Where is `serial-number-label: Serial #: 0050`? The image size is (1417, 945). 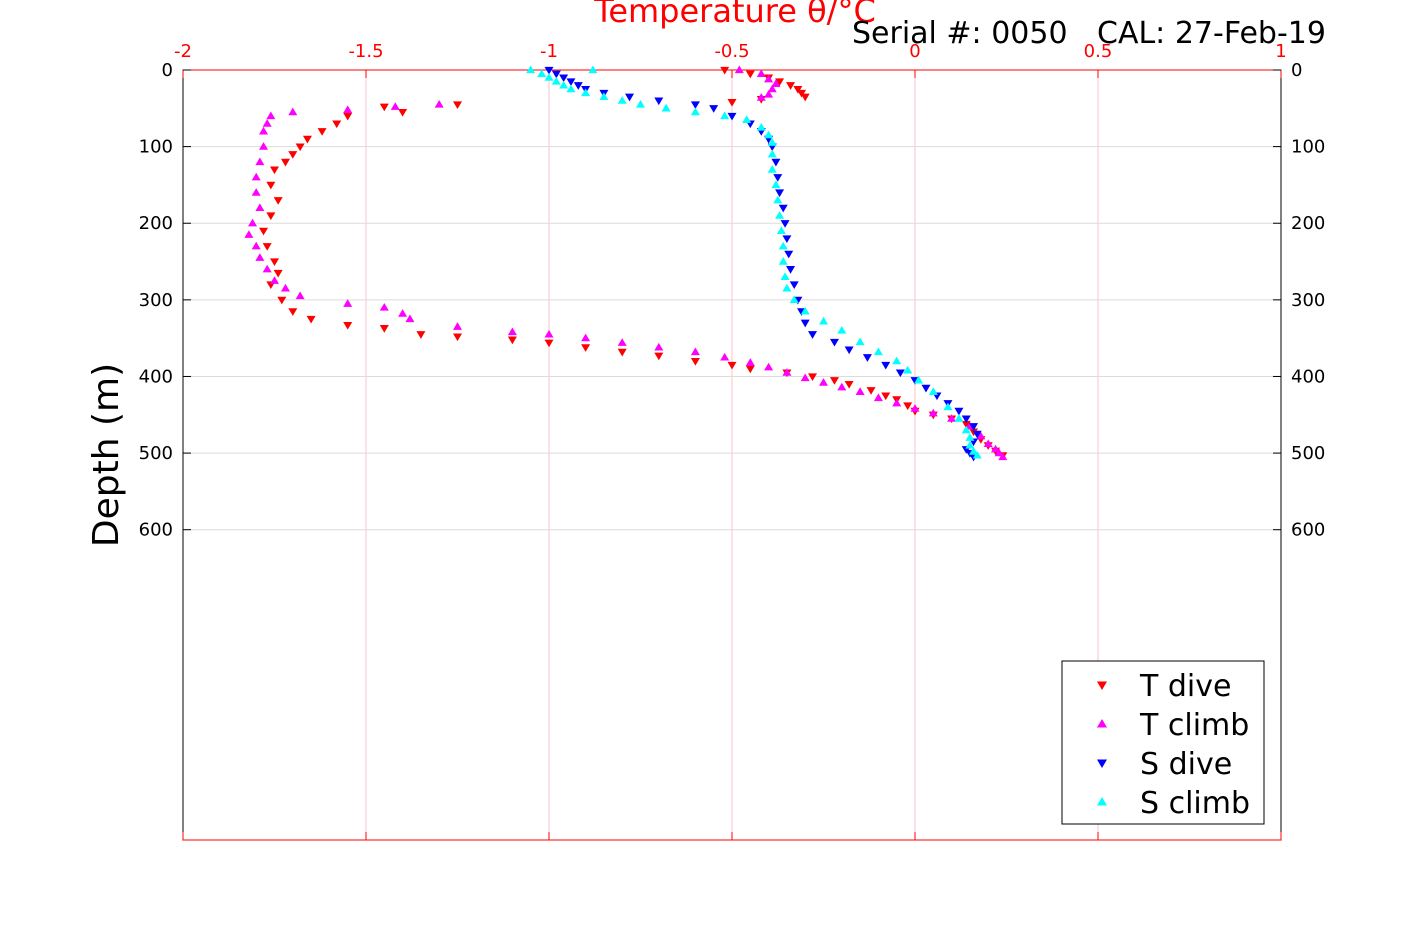 serial-number-label: Serial #: 0050 is located at coordinates (960, 33).